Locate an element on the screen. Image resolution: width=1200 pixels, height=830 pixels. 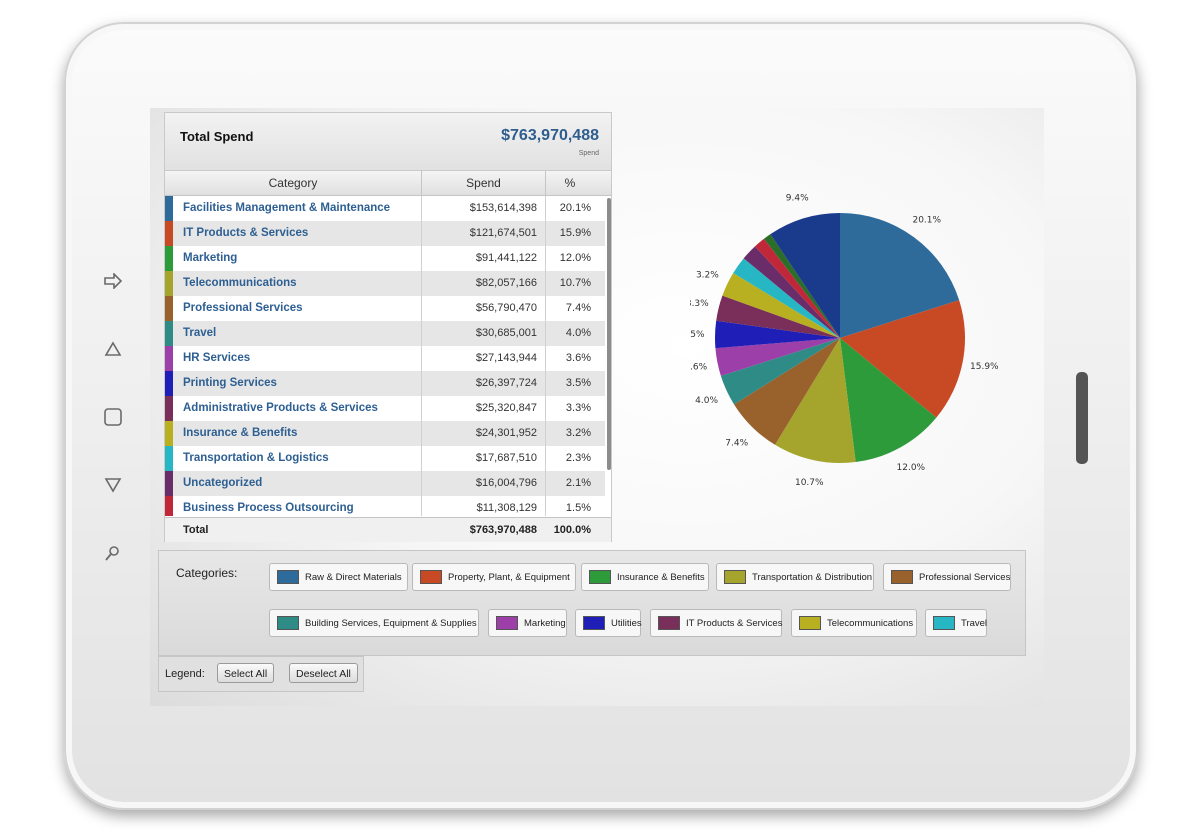
row-pct: 3.2% is located at coordinates (578, 433).